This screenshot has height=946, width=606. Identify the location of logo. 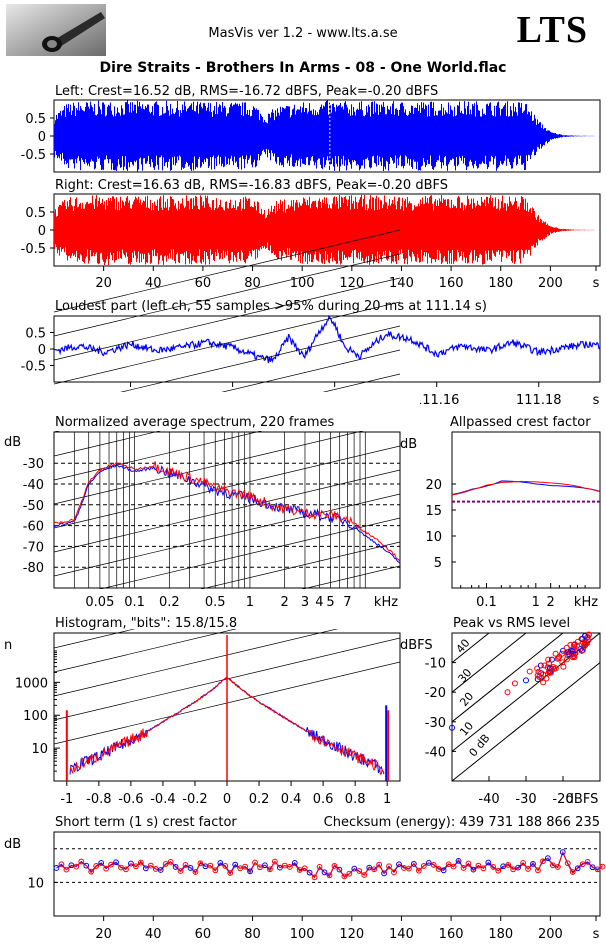
(56, 32).